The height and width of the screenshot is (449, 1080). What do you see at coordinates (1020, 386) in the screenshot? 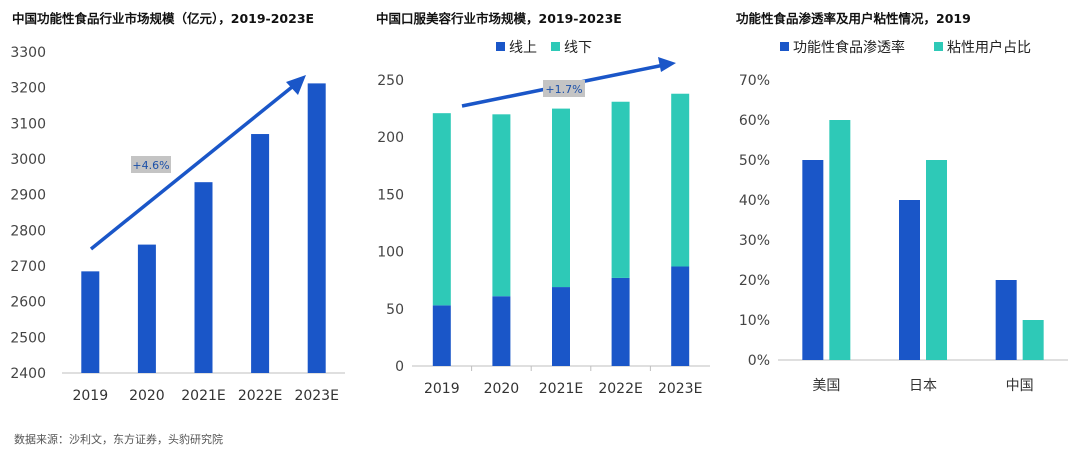
I see `x-tick-label: 中国` at bounding box center [1020, 386].